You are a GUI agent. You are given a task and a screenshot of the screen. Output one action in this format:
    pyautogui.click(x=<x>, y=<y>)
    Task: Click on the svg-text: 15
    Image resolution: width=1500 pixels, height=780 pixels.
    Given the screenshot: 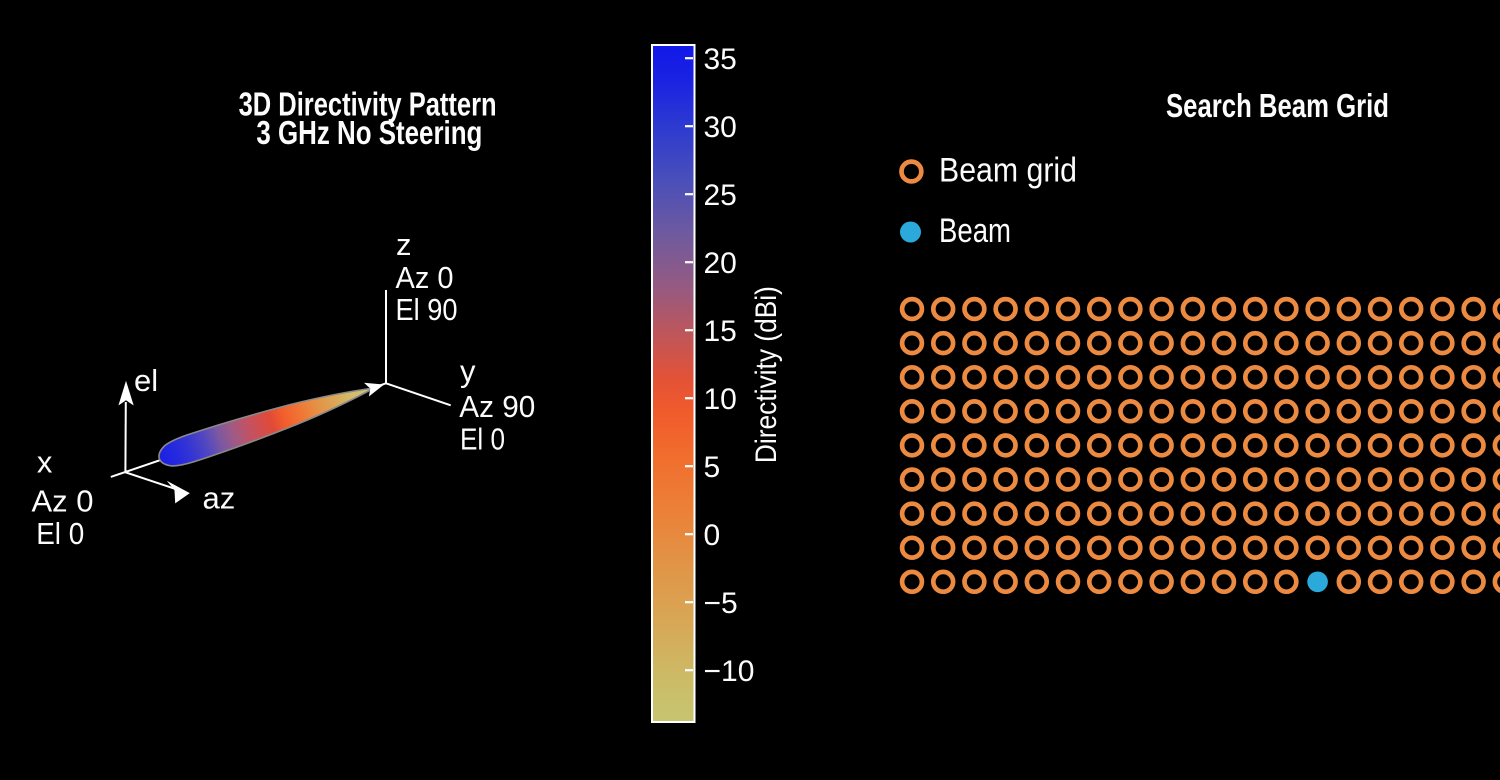 What is the action you would take?
    pyautogui.click(x=720, y=331)
    